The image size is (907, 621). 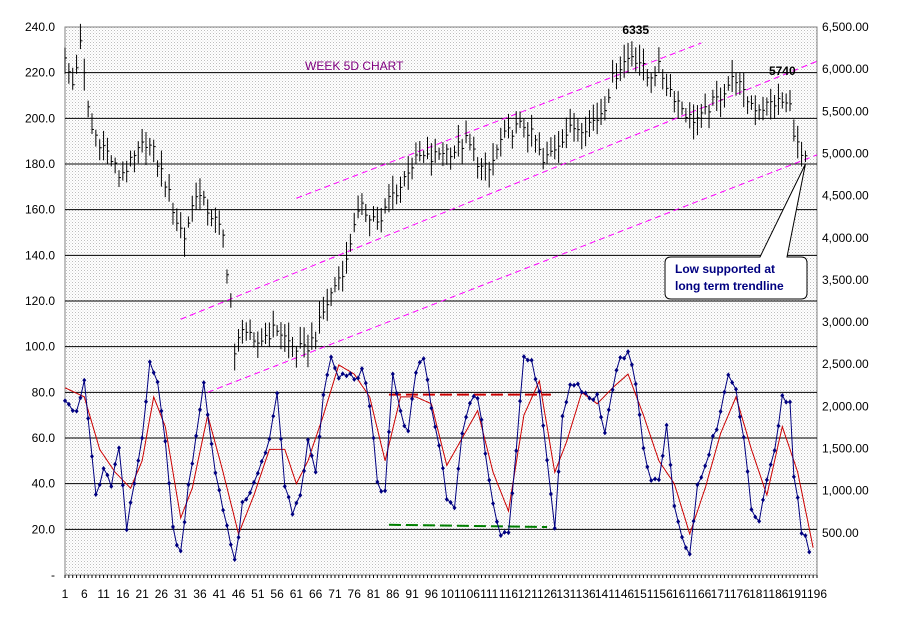 I want to click on x-axis-tick-label: 41, so click(x=220, y=594).